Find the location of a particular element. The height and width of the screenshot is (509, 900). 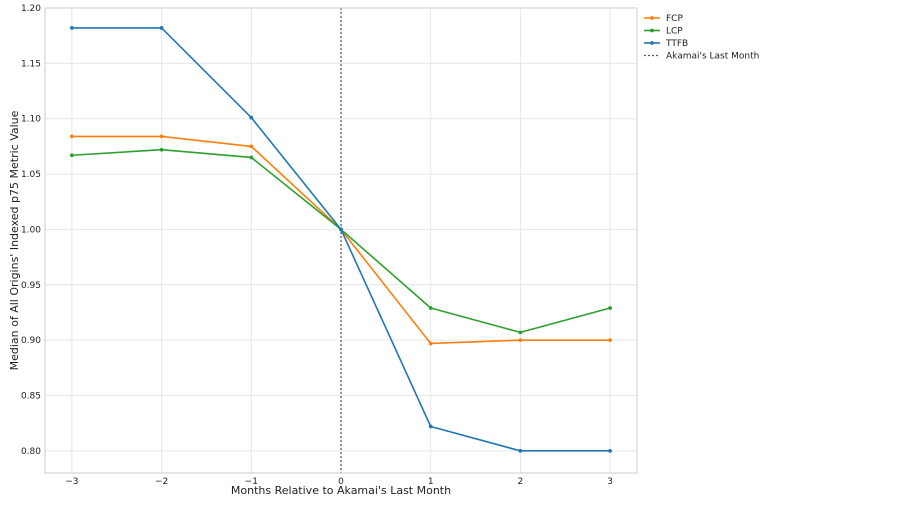

y-tick-label: 1.00 is located at coordinates (31, 230).